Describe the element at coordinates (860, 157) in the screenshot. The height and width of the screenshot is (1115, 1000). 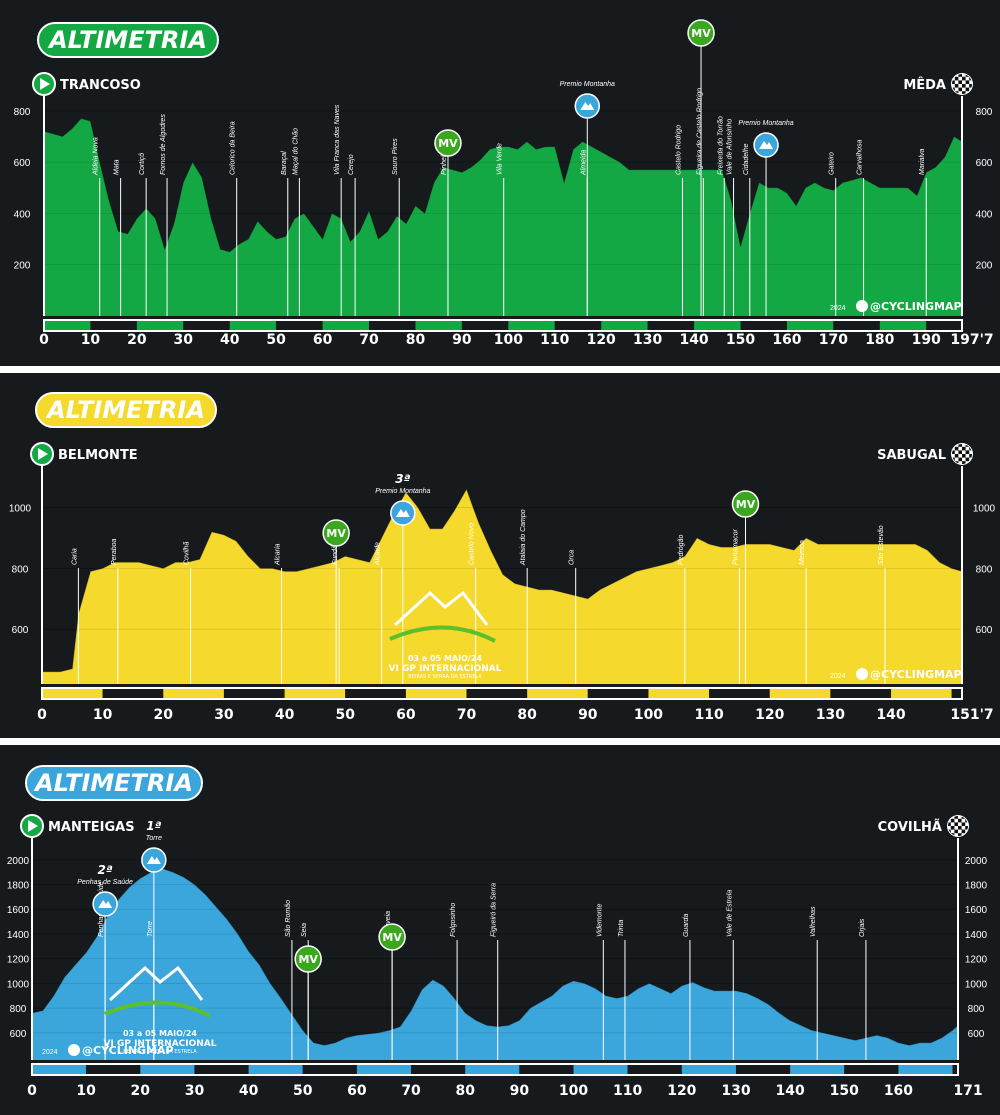
I see `waypoint-label: Carvalhosa` at that location.